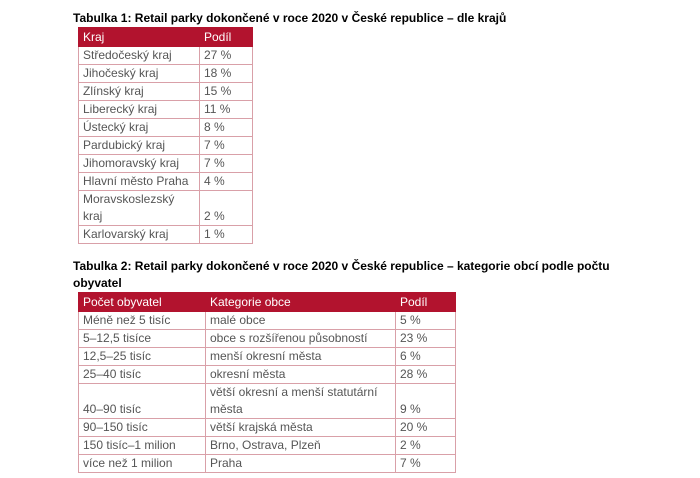  I want to click on table-cell: Moravskoslezský kraj, so click(139, 208).